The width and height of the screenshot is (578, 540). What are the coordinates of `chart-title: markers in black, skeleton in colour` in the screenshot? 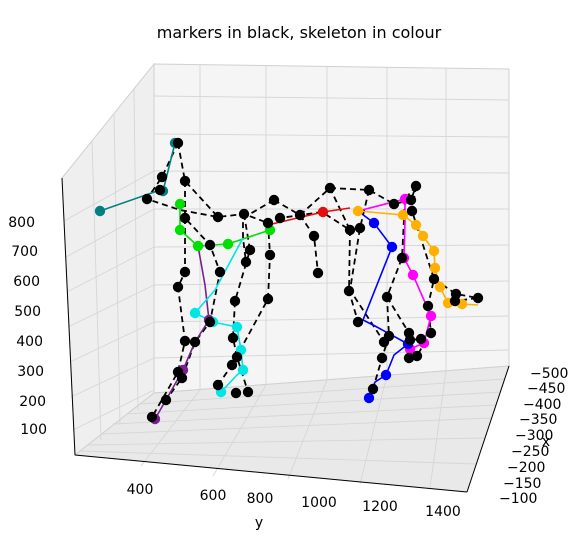 It's located at (299, 32).